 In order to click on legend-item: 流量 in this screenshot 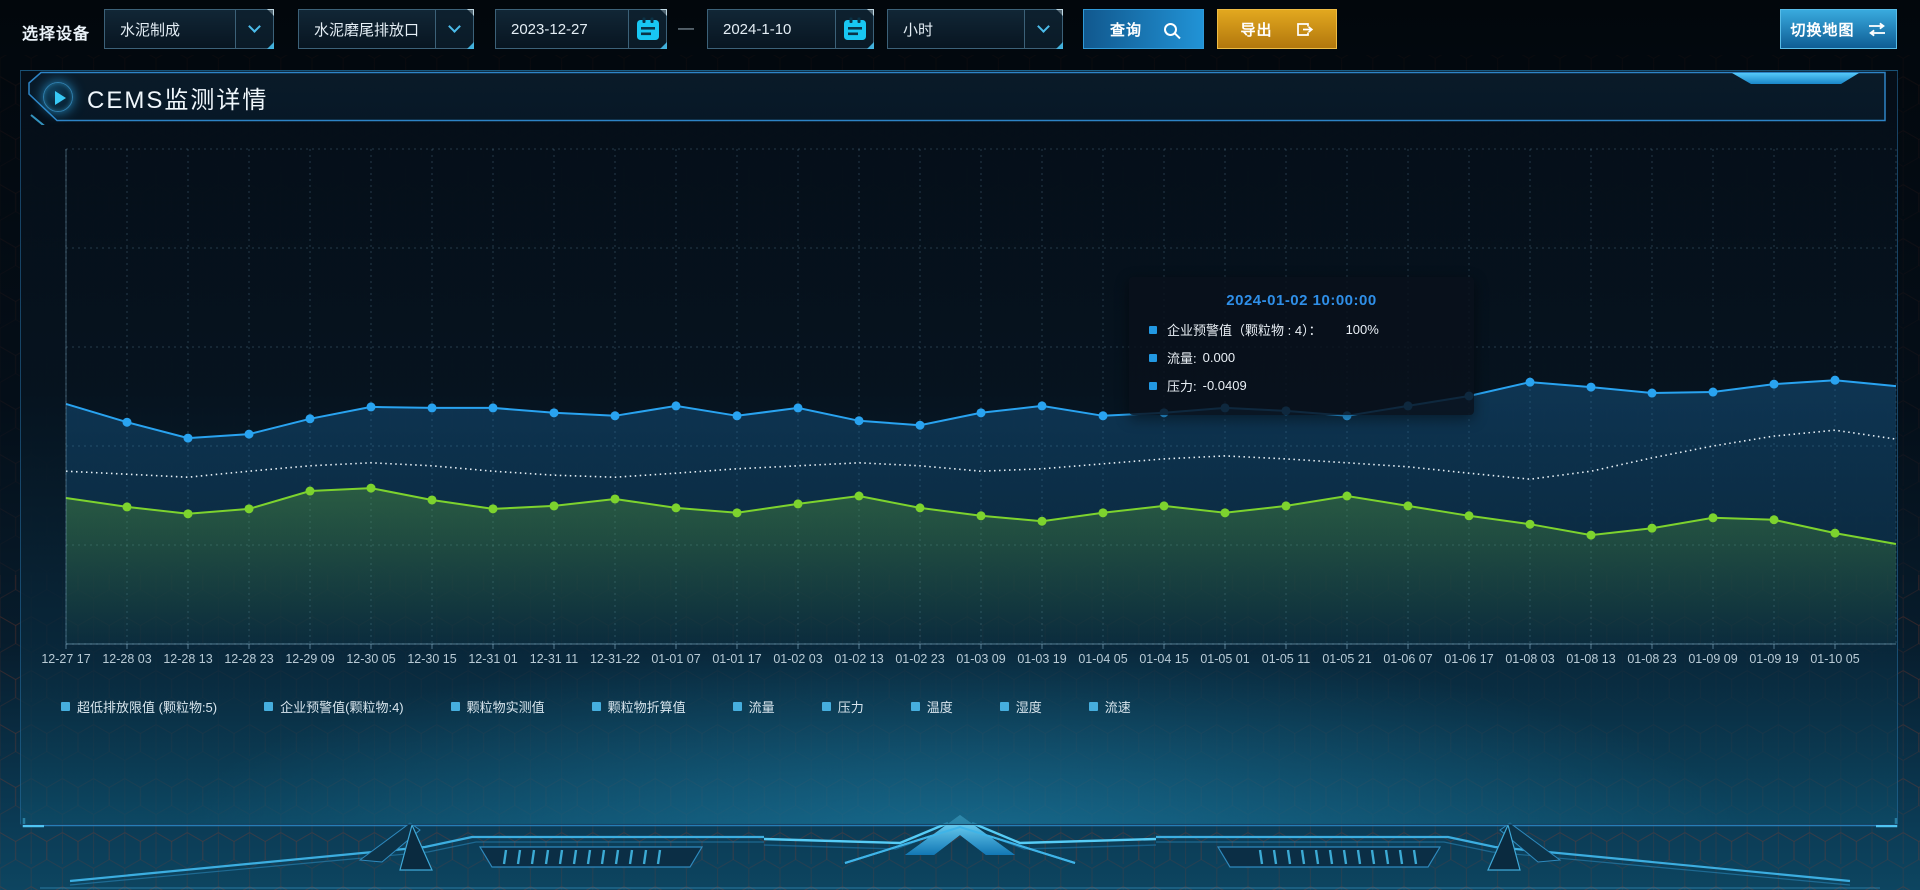, I will do `click(753, 706)`.